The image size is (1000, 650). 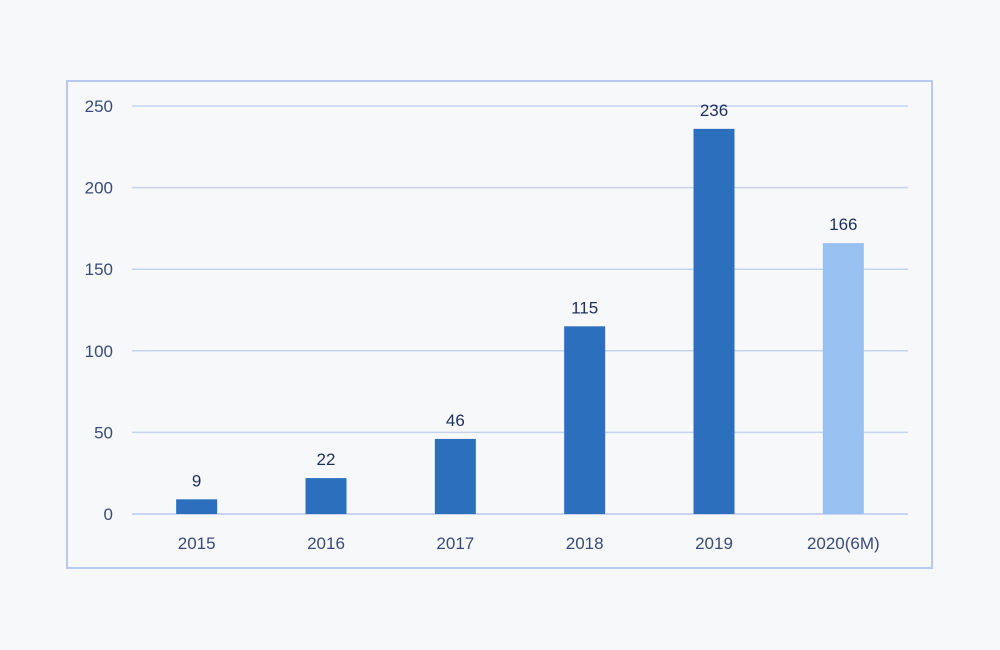 What do you see at coordinates (196, 480) in the screenshot?
I see `data-label: 9` at bounding box center [196, 480].